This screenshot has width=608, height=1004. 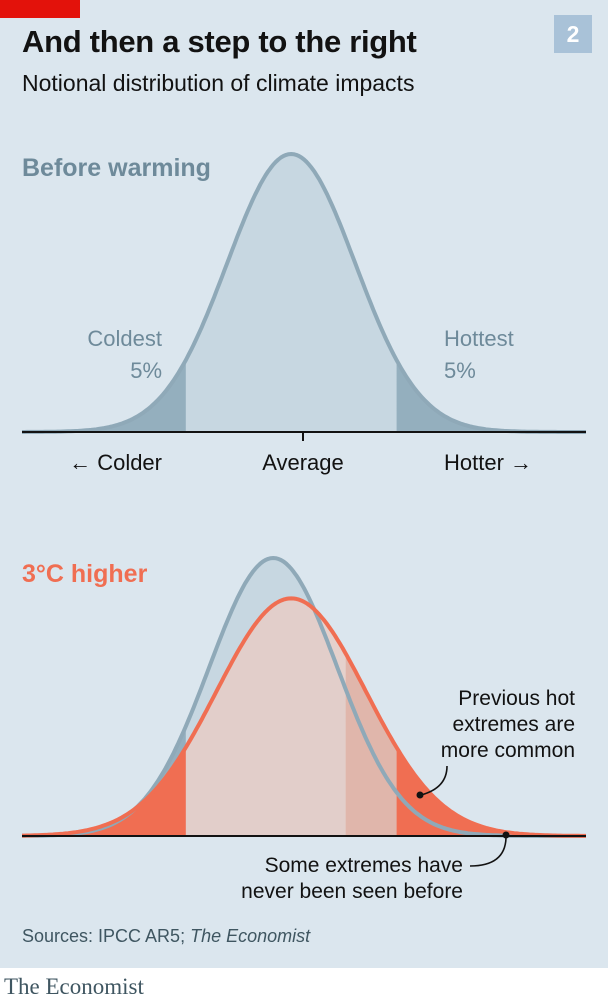 What do you see at coordinates (513, 724) in the screenshot?
I see `previous-hot-annotation-line2: extremes are` at bounding box center [513, 724].